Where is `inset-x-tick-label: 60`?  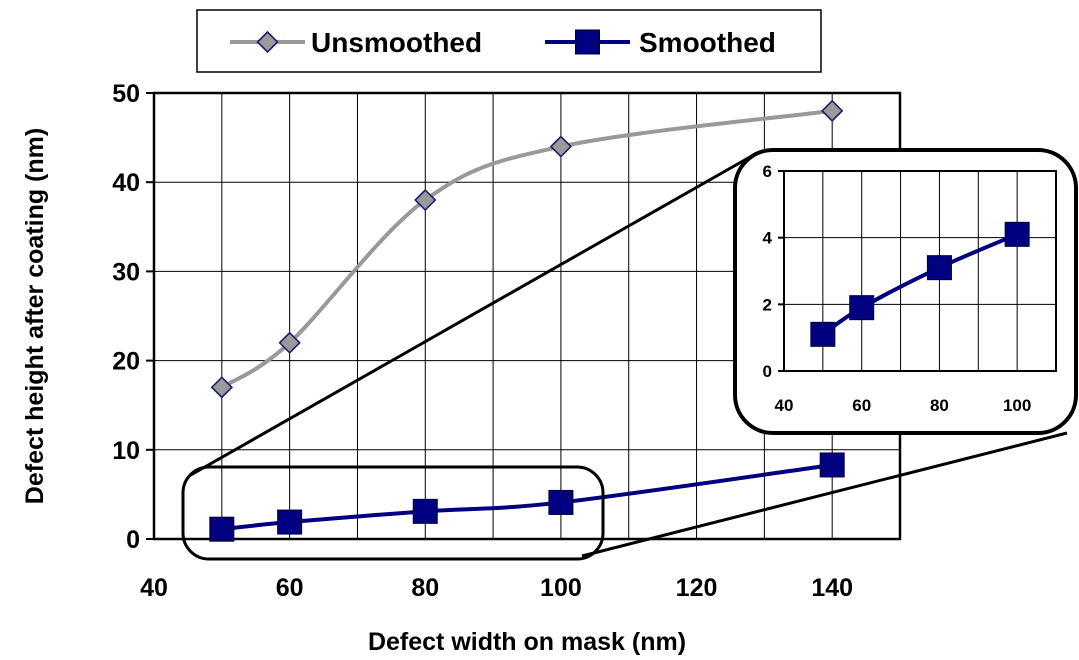 inset-x-tick-label: 60 is located at coordinates (861, 405).